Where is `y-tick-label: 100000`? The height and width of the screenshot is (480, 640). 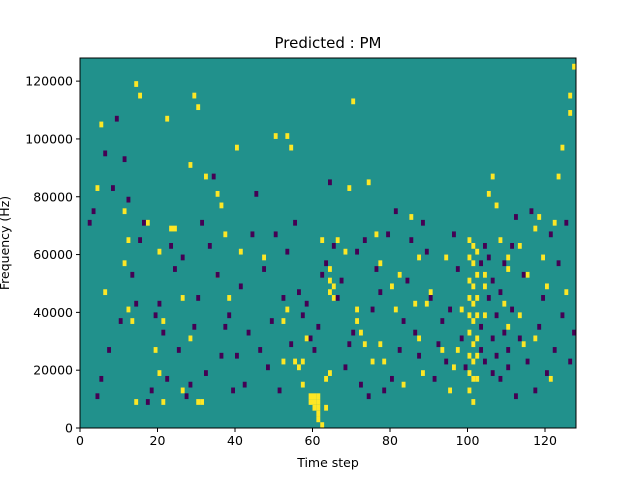
y-tick-label: 100000 is located at coordinates (49, 138).